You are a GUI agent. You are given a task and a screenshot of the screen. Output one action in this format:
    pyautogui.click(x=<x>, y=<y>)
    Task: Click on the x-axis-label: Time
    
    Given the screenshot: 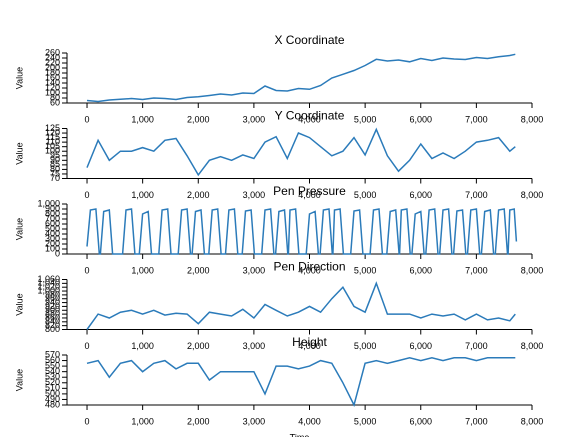 What is the action you would take?
    pyautogui.click(x=300, y=434)
    